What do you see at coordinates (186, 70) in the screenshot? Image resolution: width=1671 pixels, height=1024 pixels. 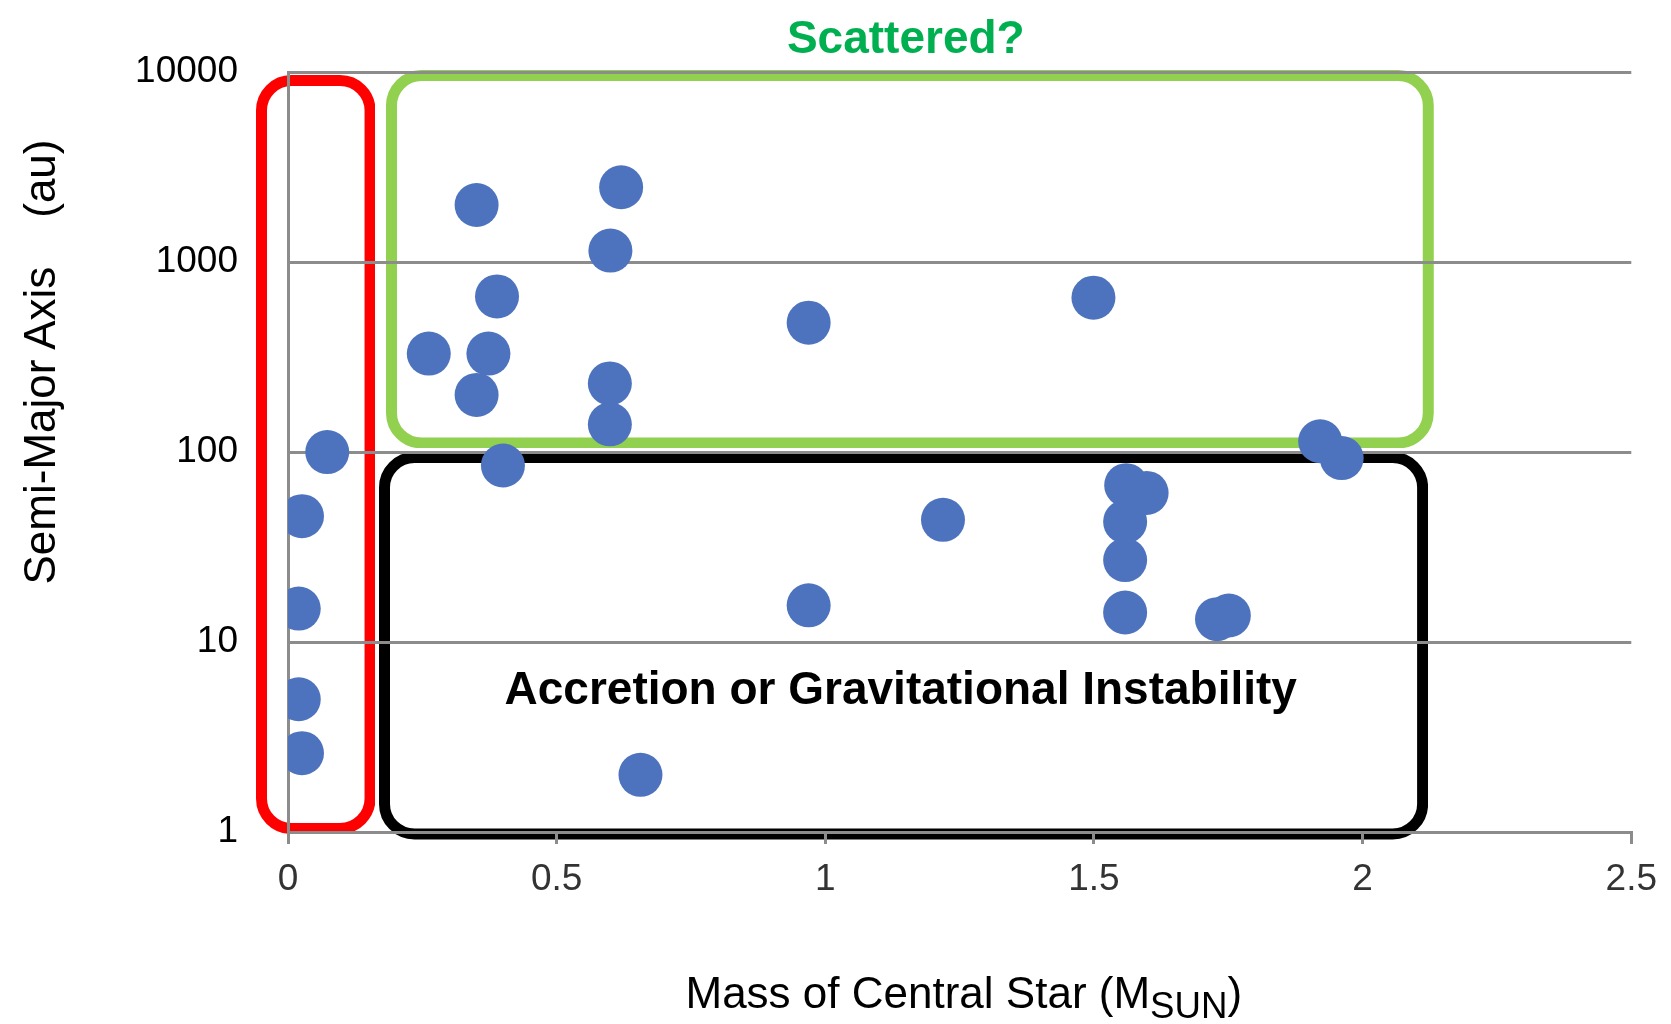 I see `y-tick-label: 10000` at bounding box center [186, 70].